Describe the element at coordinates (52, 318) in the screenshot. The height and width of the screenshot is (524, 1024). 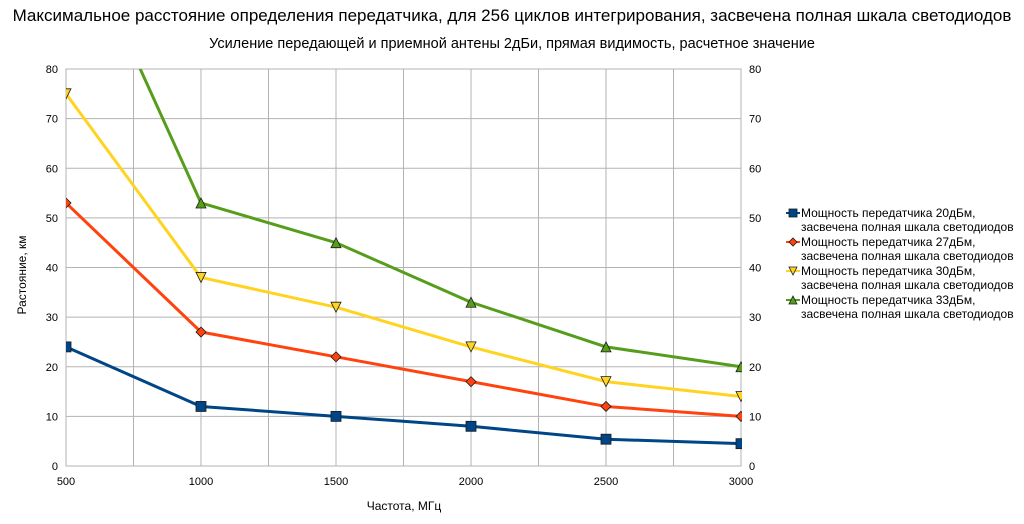
I see `y-tick-label: 30` at that location.